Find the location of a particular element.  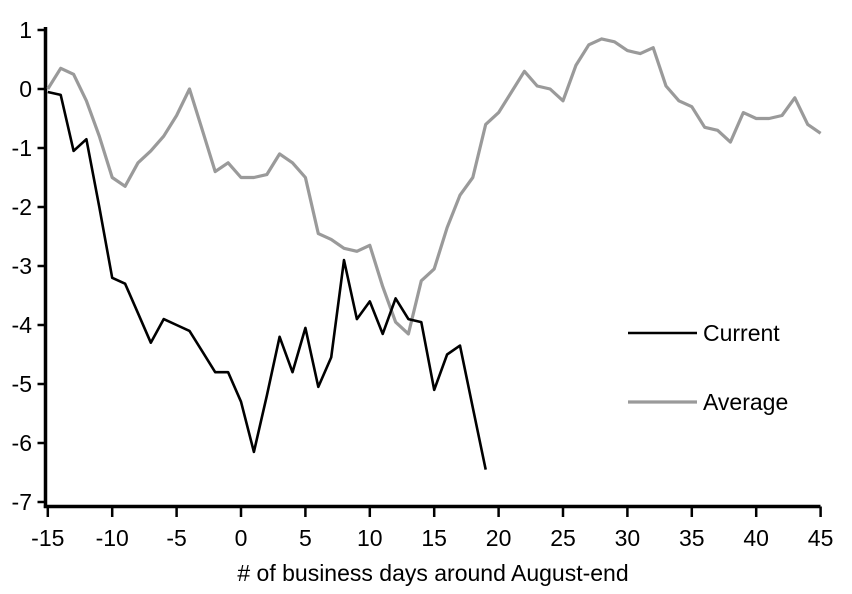

x-tick-label: 0 is located at coordinates (241, 538).